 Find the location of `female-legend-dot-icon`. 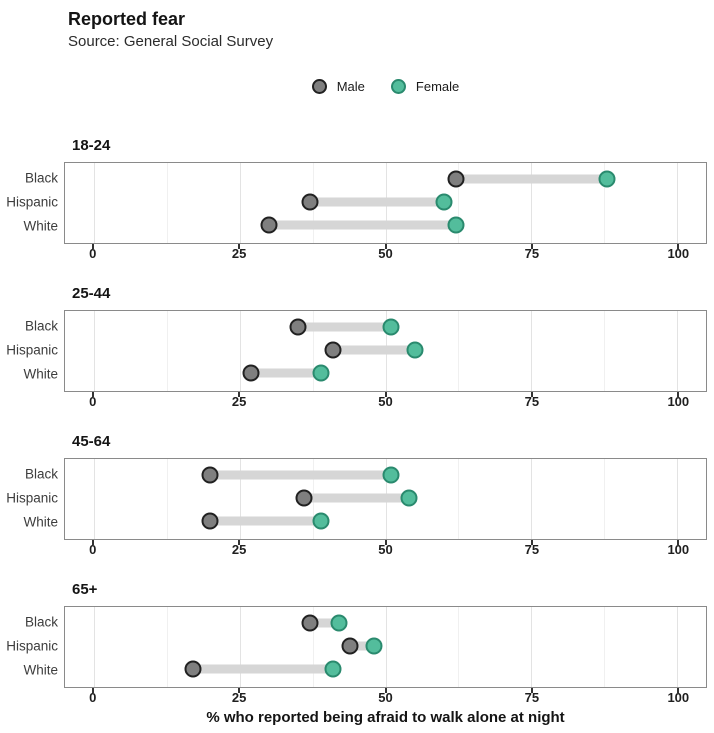

female-legend-dot-icon is located at coordinates (398, 86).